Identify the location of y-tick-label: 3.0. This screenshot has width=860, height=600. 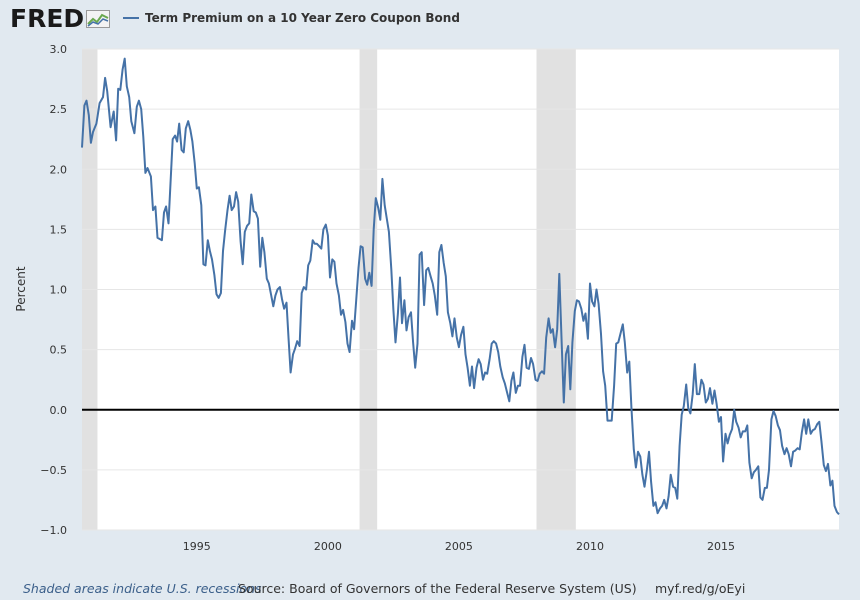
(59, 49).